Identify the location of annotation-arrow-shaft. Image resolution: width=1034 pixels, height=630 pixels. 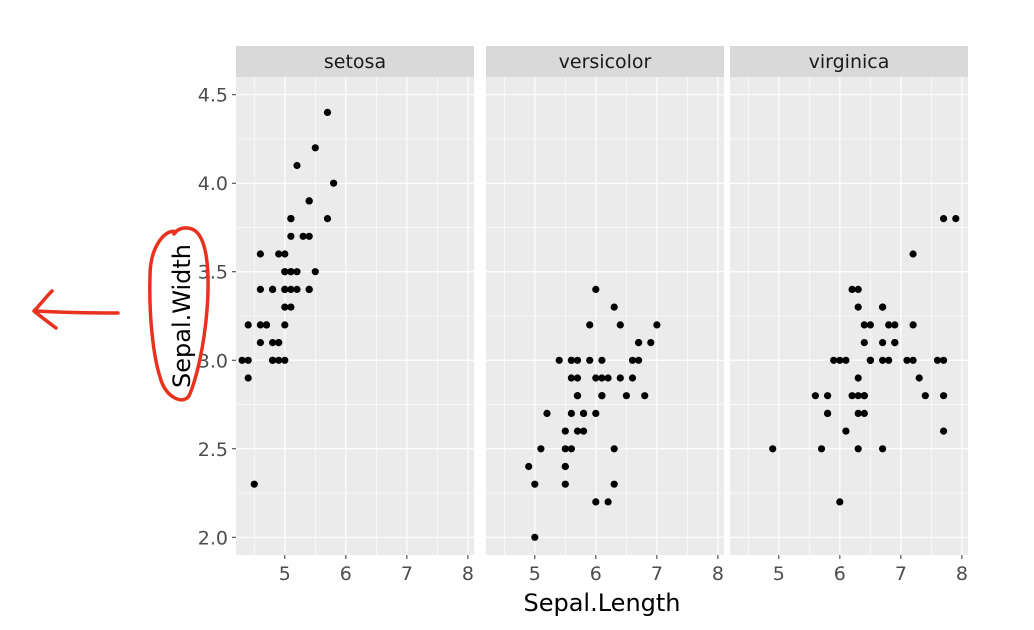
(77, 312).